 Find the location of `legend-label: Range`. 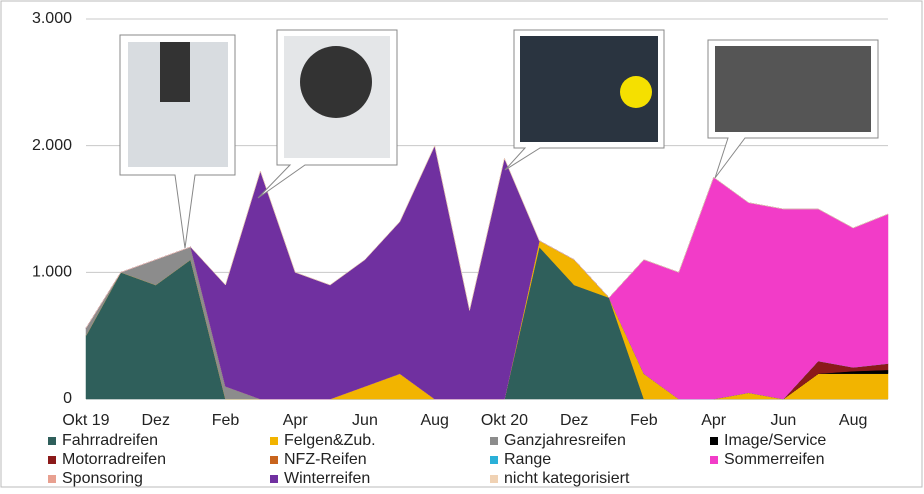

legend-label: Range is located at coordinates (527, 459).